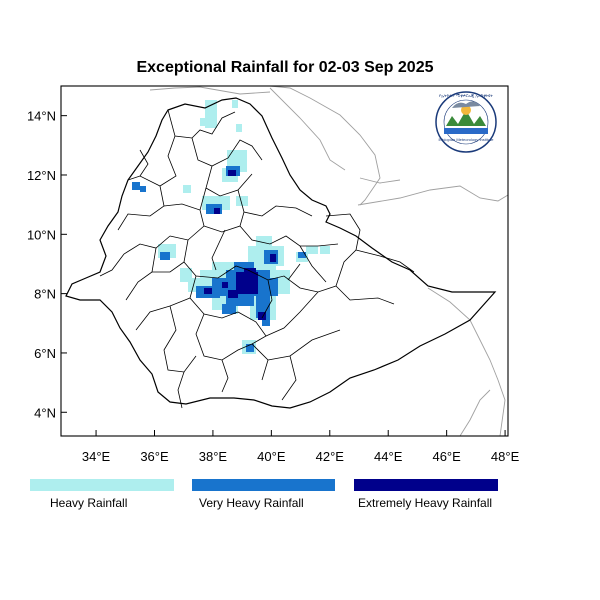 The width and height of the screenshot is (600, 600). I want to click on heavy-rainfall-area, so click(244, 227).